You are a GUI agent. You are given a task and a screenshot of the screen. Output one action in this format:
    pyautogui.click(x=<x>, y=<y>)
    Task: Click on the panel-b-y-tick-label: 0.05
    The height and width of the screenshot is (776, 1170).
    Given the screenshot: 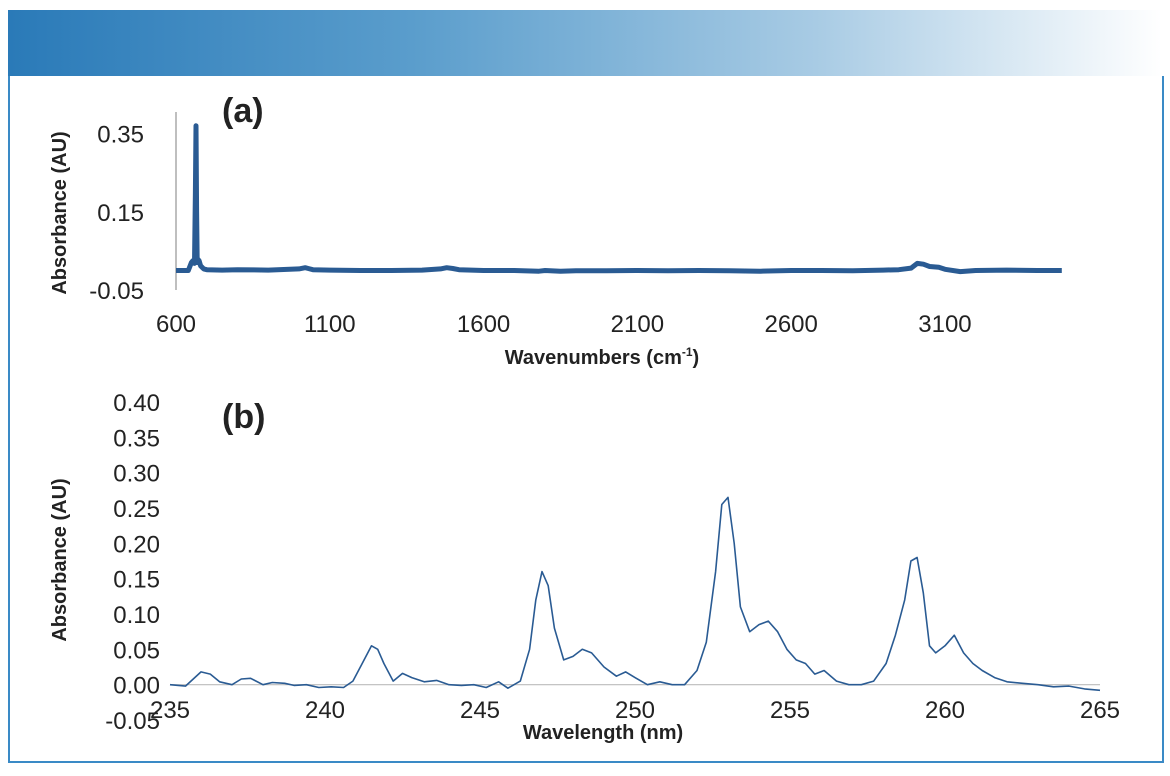 What is the action you would take?
    pyautogui.click(x=136, y=650)
    